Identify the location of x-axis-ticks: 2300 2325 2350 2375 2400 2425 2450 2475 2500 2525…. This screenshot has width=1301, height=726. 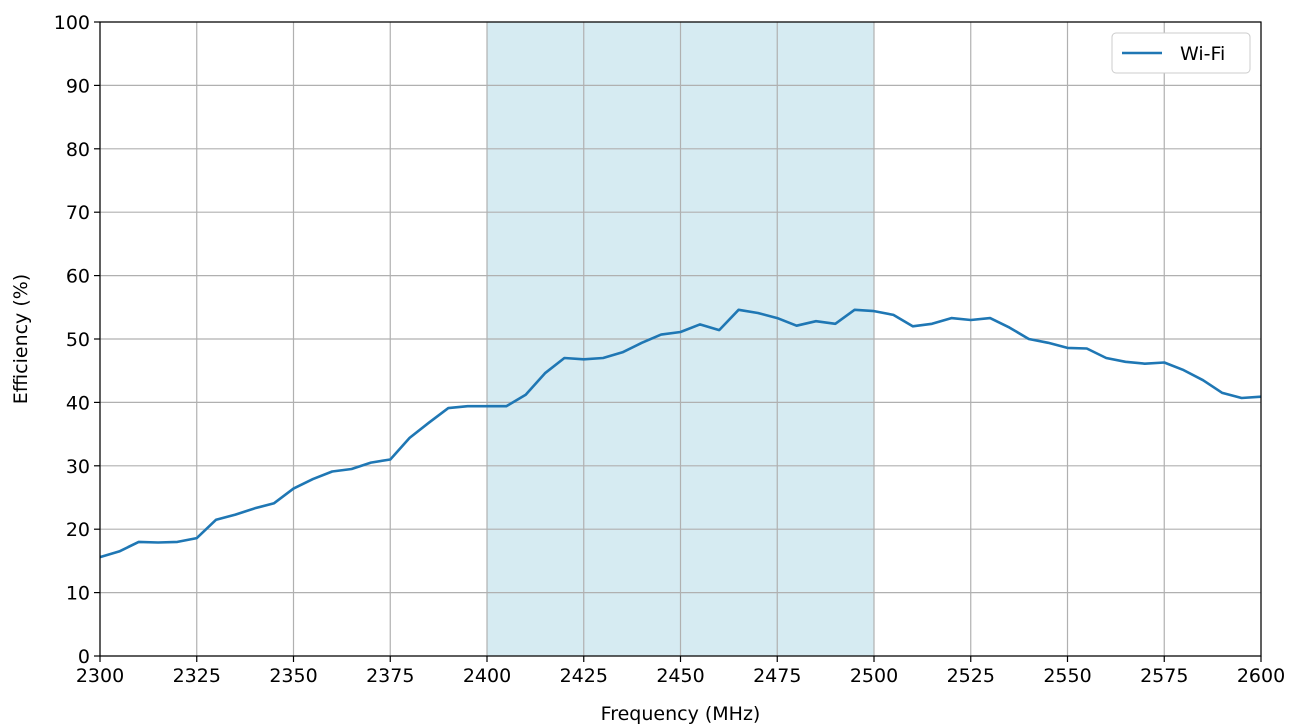
(680, 671).